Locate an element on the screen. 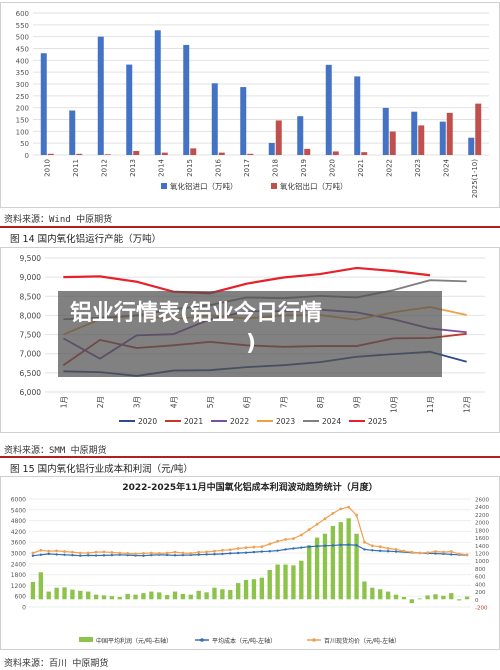  y-left-tick-label: 4800 is located at coordinates (18, 521).